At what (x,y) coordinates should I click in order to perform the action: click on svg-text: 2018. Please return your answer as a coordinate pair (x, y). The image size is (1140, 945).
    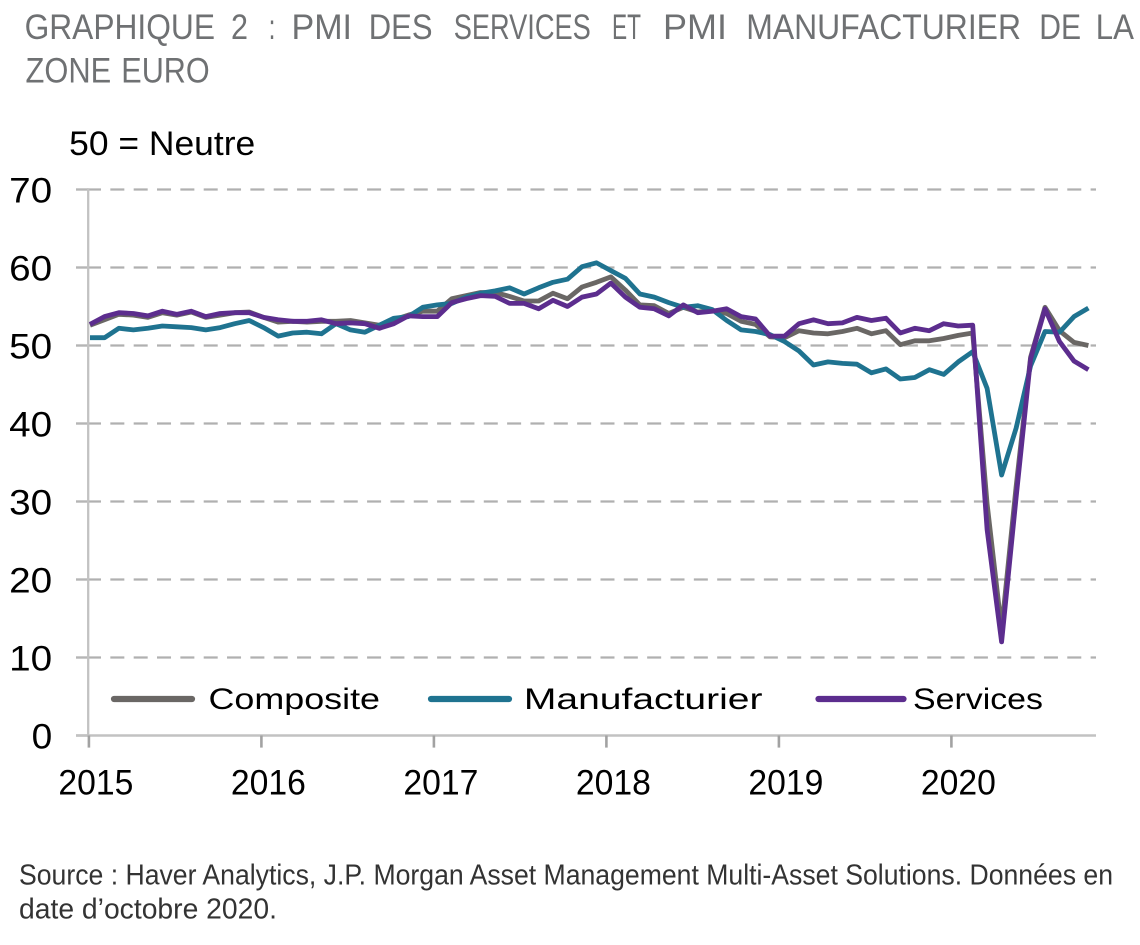
    Looking at the image, I should click on (613, 783).